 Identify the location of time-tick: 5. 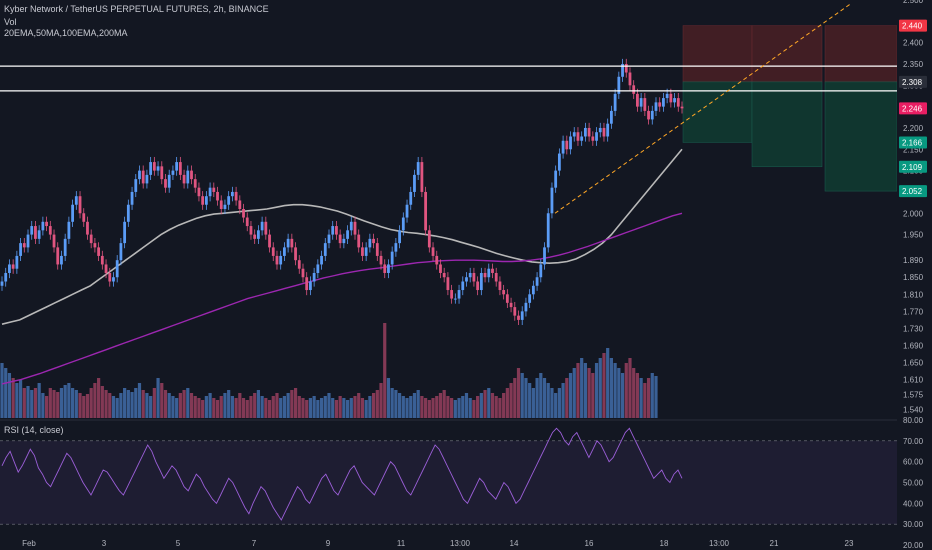
(178, 543).